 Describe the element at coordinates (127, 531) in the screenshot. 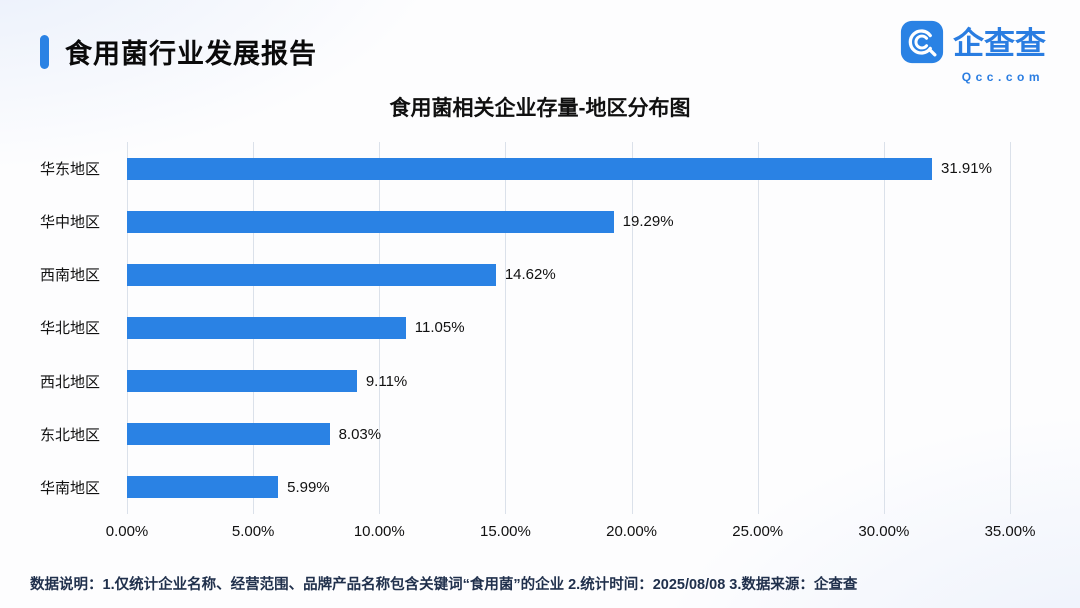

I see `x-tick-label: 0.00%` at that location.